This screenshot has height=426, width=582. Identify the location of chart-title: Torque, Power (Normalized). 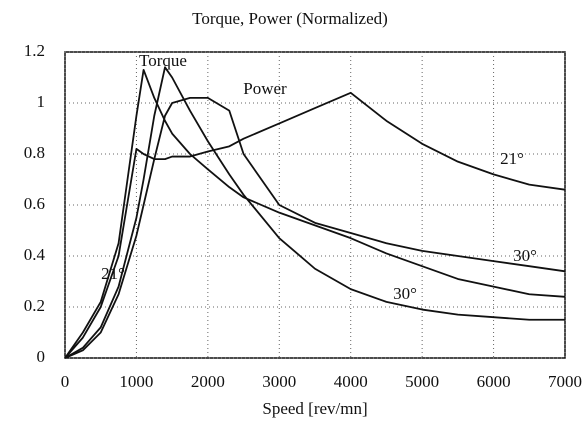
(290, 18).